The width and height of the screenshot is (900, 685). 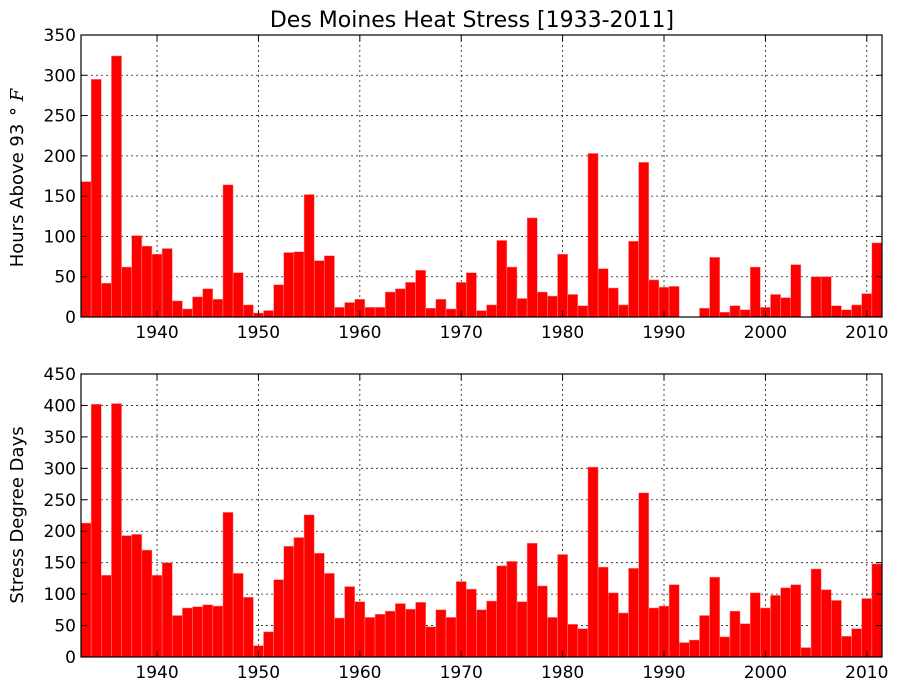 I want to click on sdd-ytick-label-0: 0, so click(x=70, y=658).